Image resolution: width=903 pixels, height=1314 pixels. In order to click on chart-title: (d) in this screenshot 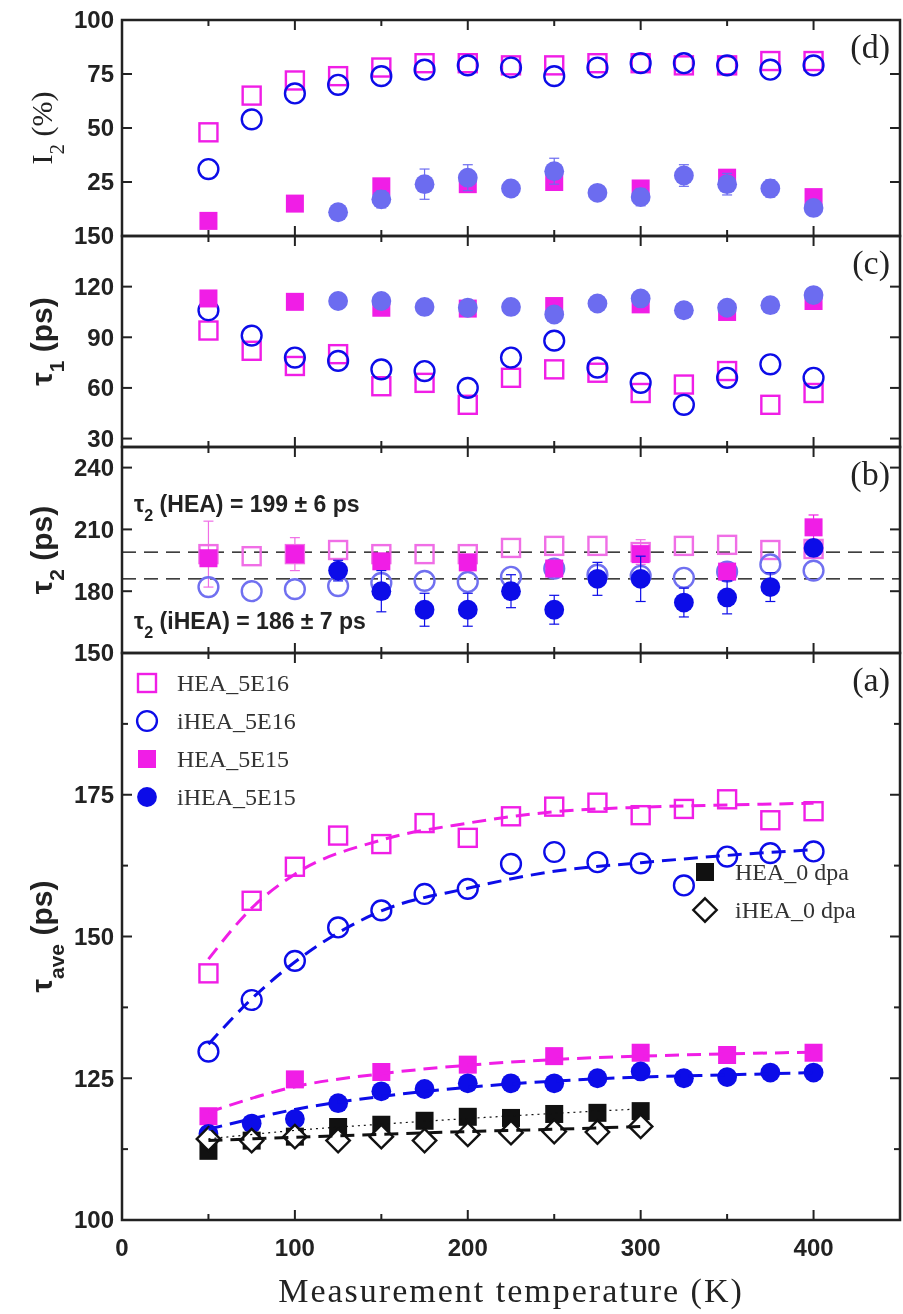, I will do `click(870, 47)`.